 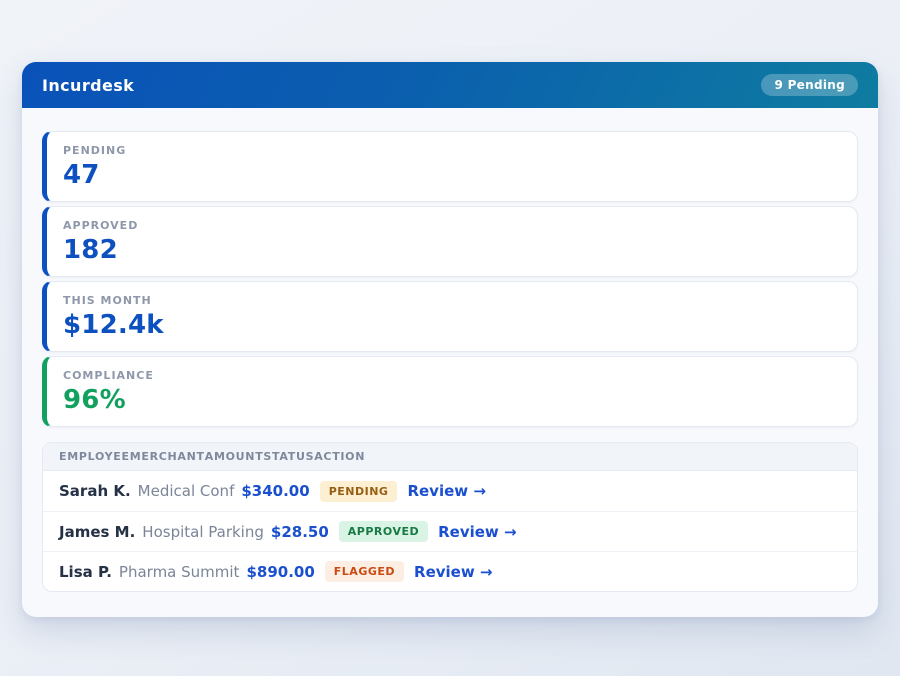 I want to click on stat-card-pending: PENDING 47, so click(x=450, y=166).